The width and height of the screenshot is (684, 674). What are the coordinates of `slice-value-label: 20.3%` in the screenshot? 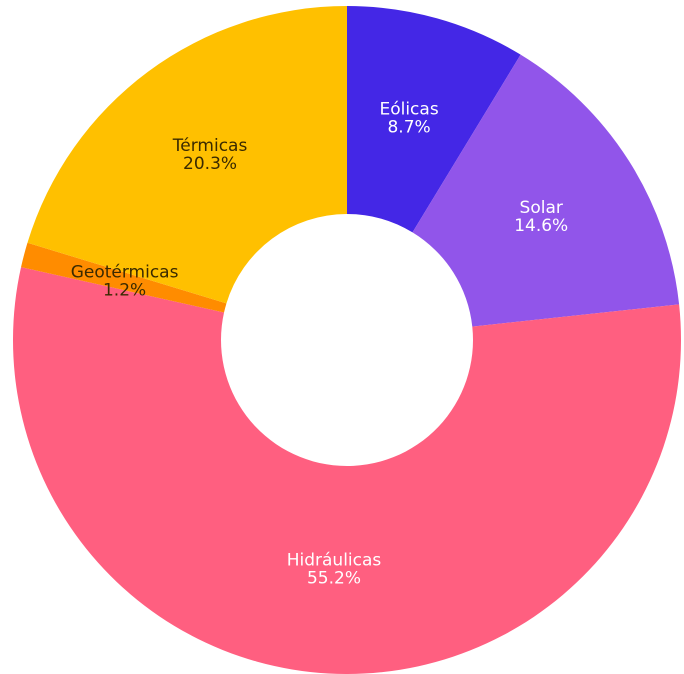 It's located at (210, 164).